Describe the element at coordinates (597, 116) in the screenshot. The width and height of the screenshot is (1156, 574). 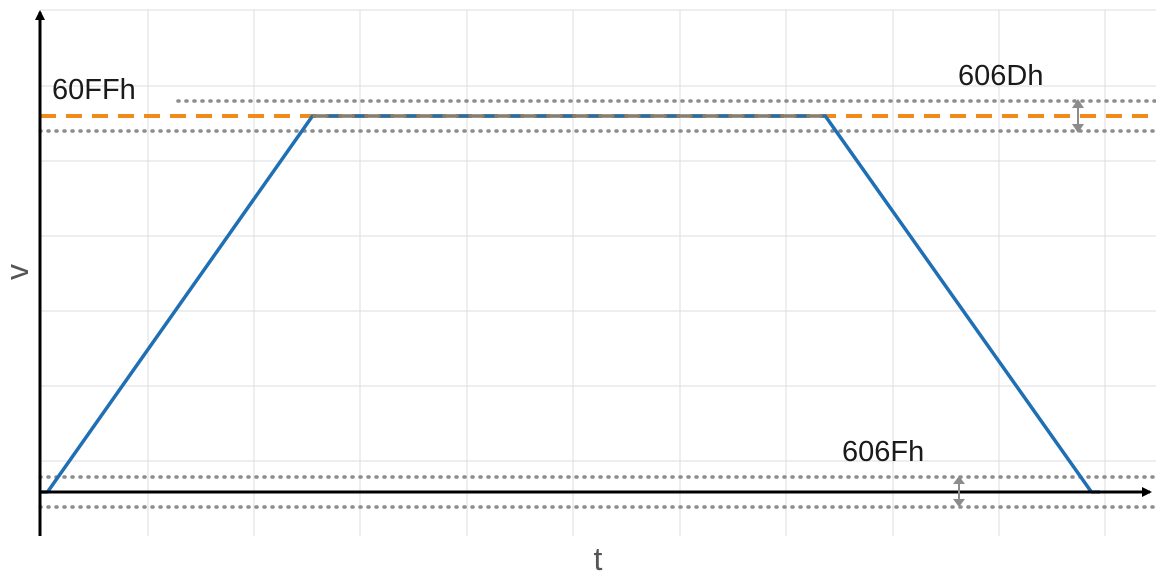
I see `velocity-window-band` at that location.